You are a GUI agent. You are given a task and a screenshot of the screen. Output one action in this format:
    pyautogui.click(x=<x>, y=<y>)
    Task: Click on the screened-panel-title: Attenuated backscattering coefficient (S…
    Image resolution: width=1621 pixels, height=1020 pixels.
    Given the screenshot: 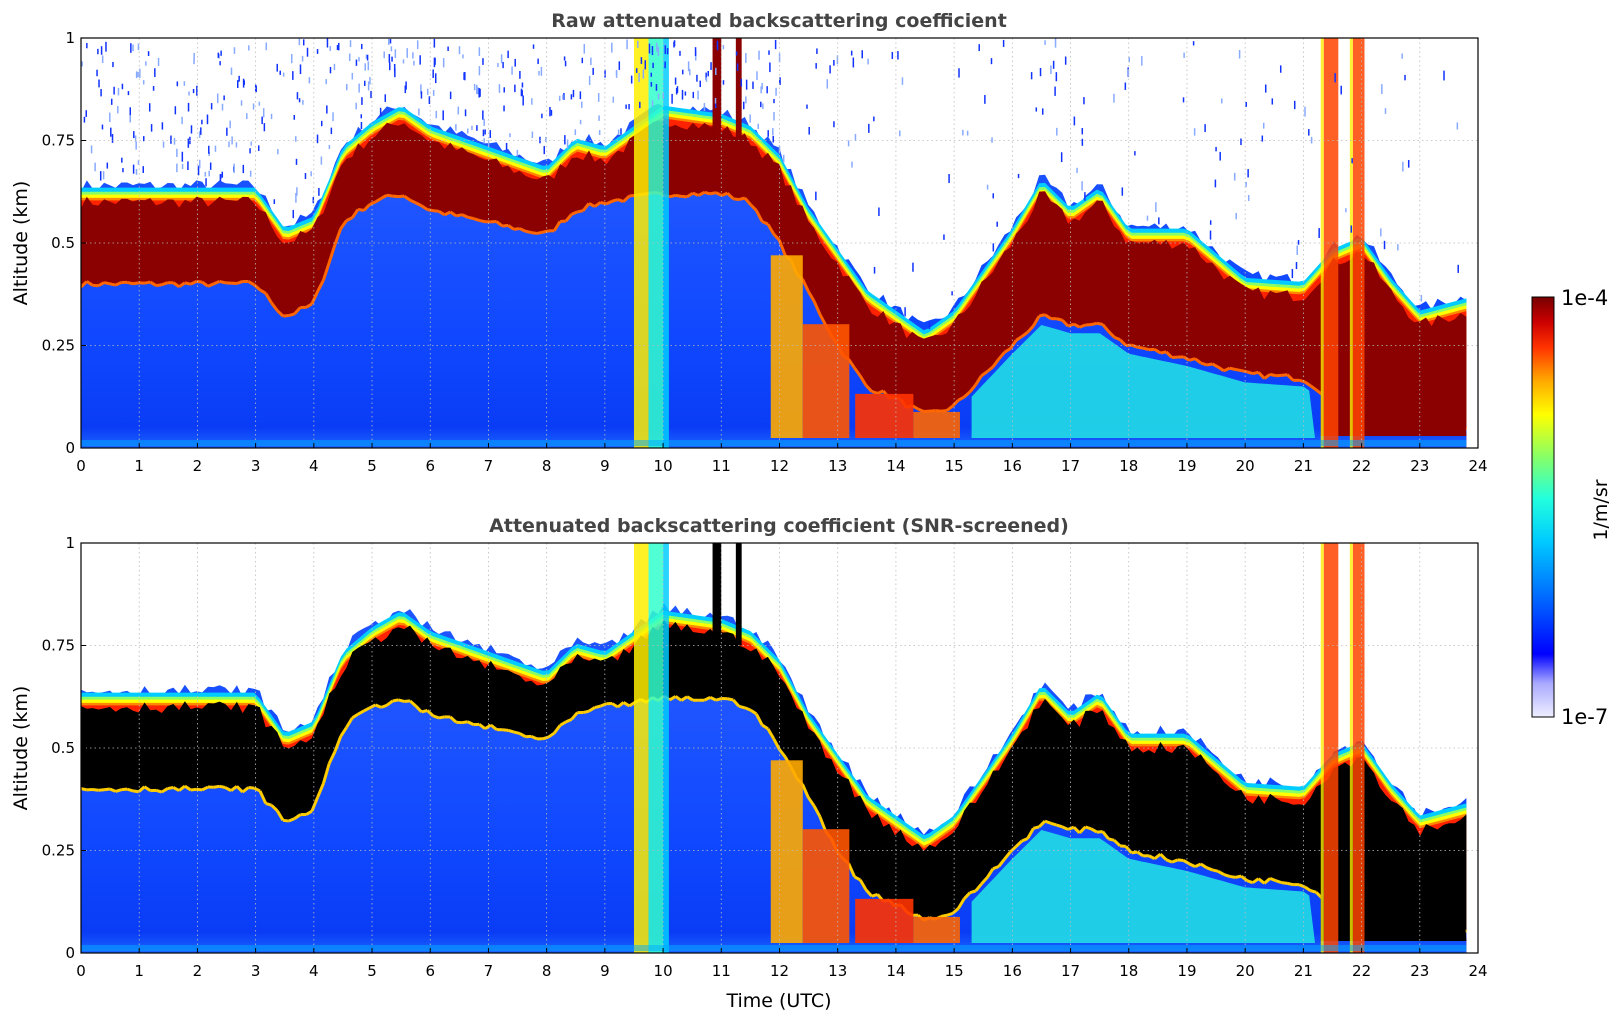 What is the action you would take?
    pyautogui.click(x=779, y=526)
    